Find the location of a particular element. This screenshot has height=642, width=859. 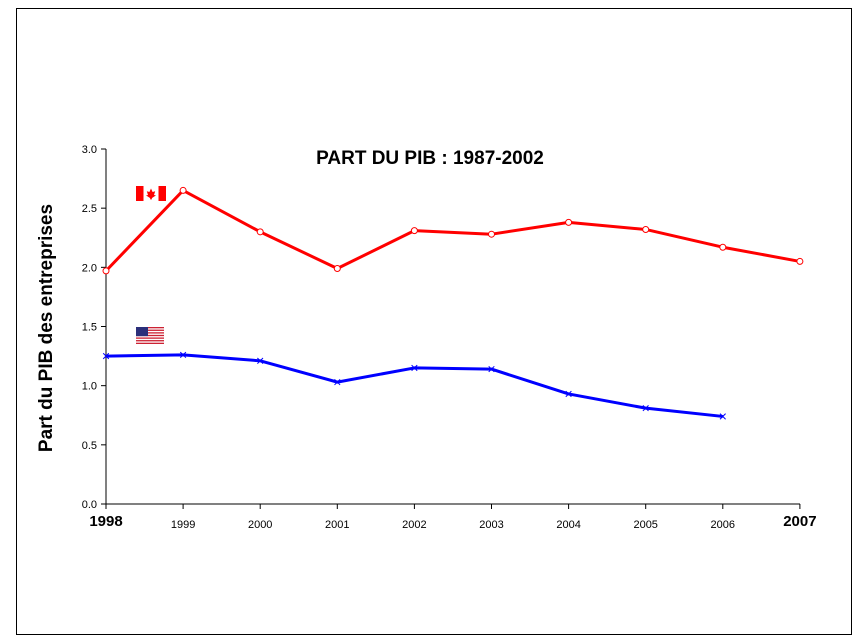

x-tick-label: 1999 is located at coordinates (183, 525).